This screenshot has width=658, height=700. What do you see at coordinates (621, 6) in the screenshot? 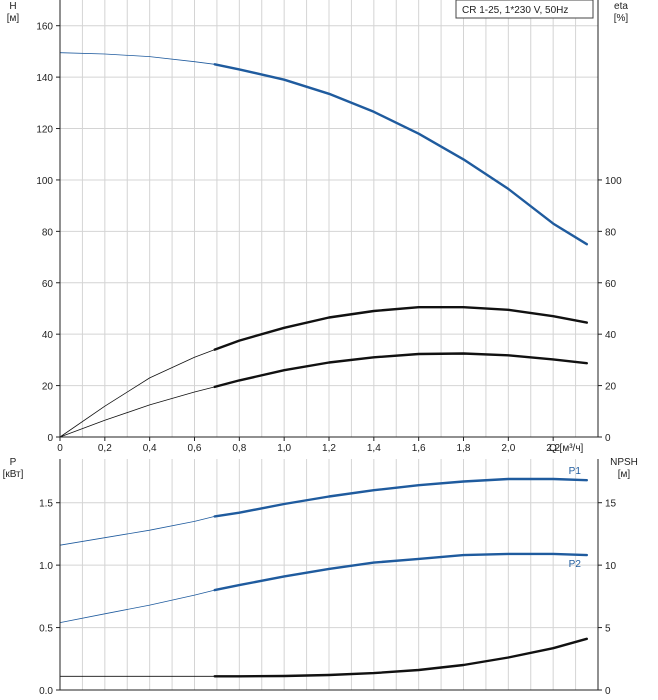
I see `eta-axis-label: eta` at bounding box center [621, 6].